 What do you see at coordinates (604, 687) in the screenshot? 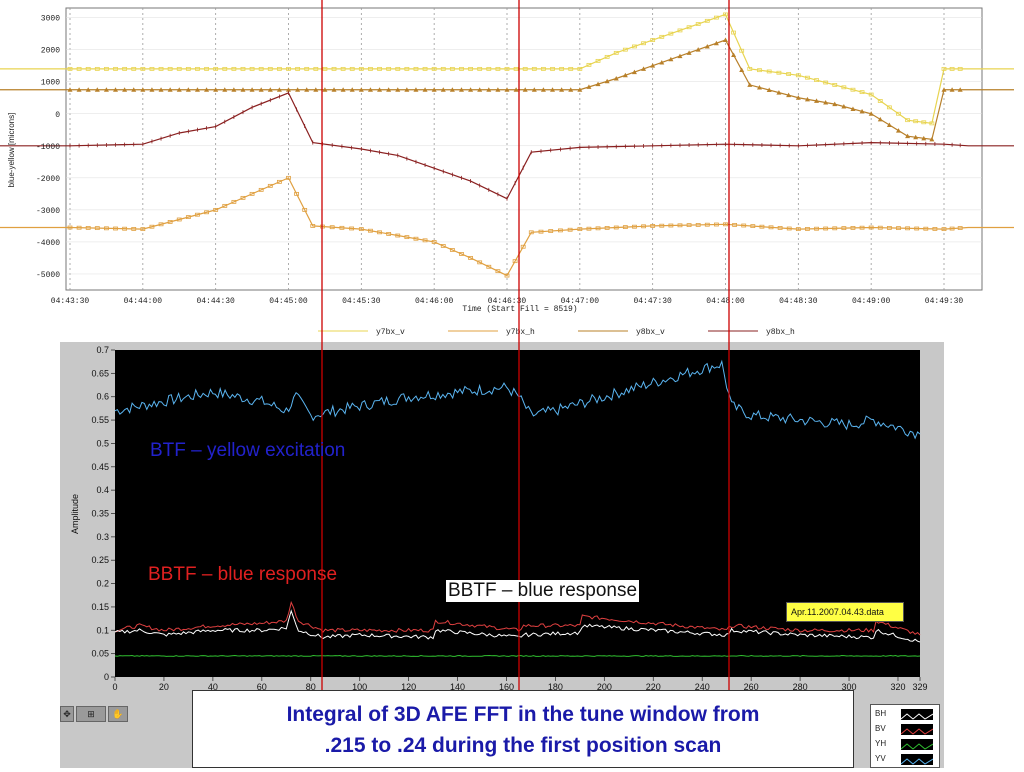
I see `bottom-x-tick-label: 200` at bounding box center [604, 687].